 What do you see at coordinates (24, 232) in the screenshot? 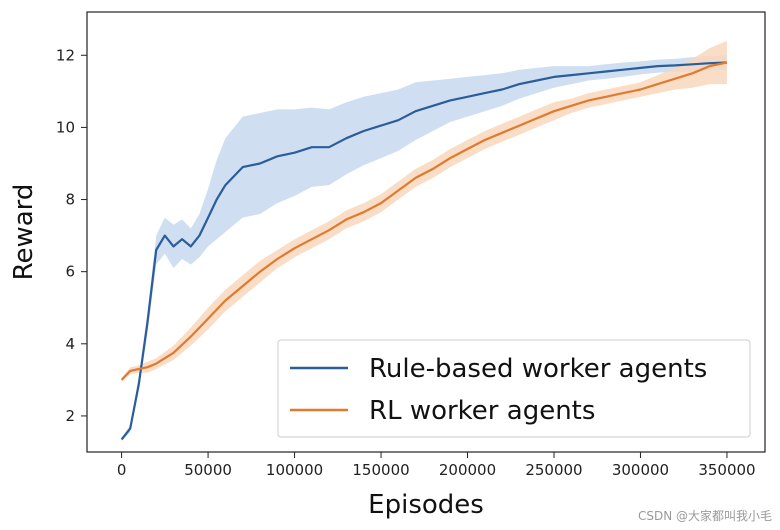
I see `y-axis-title: Reward` at bounding box center [24, 232].